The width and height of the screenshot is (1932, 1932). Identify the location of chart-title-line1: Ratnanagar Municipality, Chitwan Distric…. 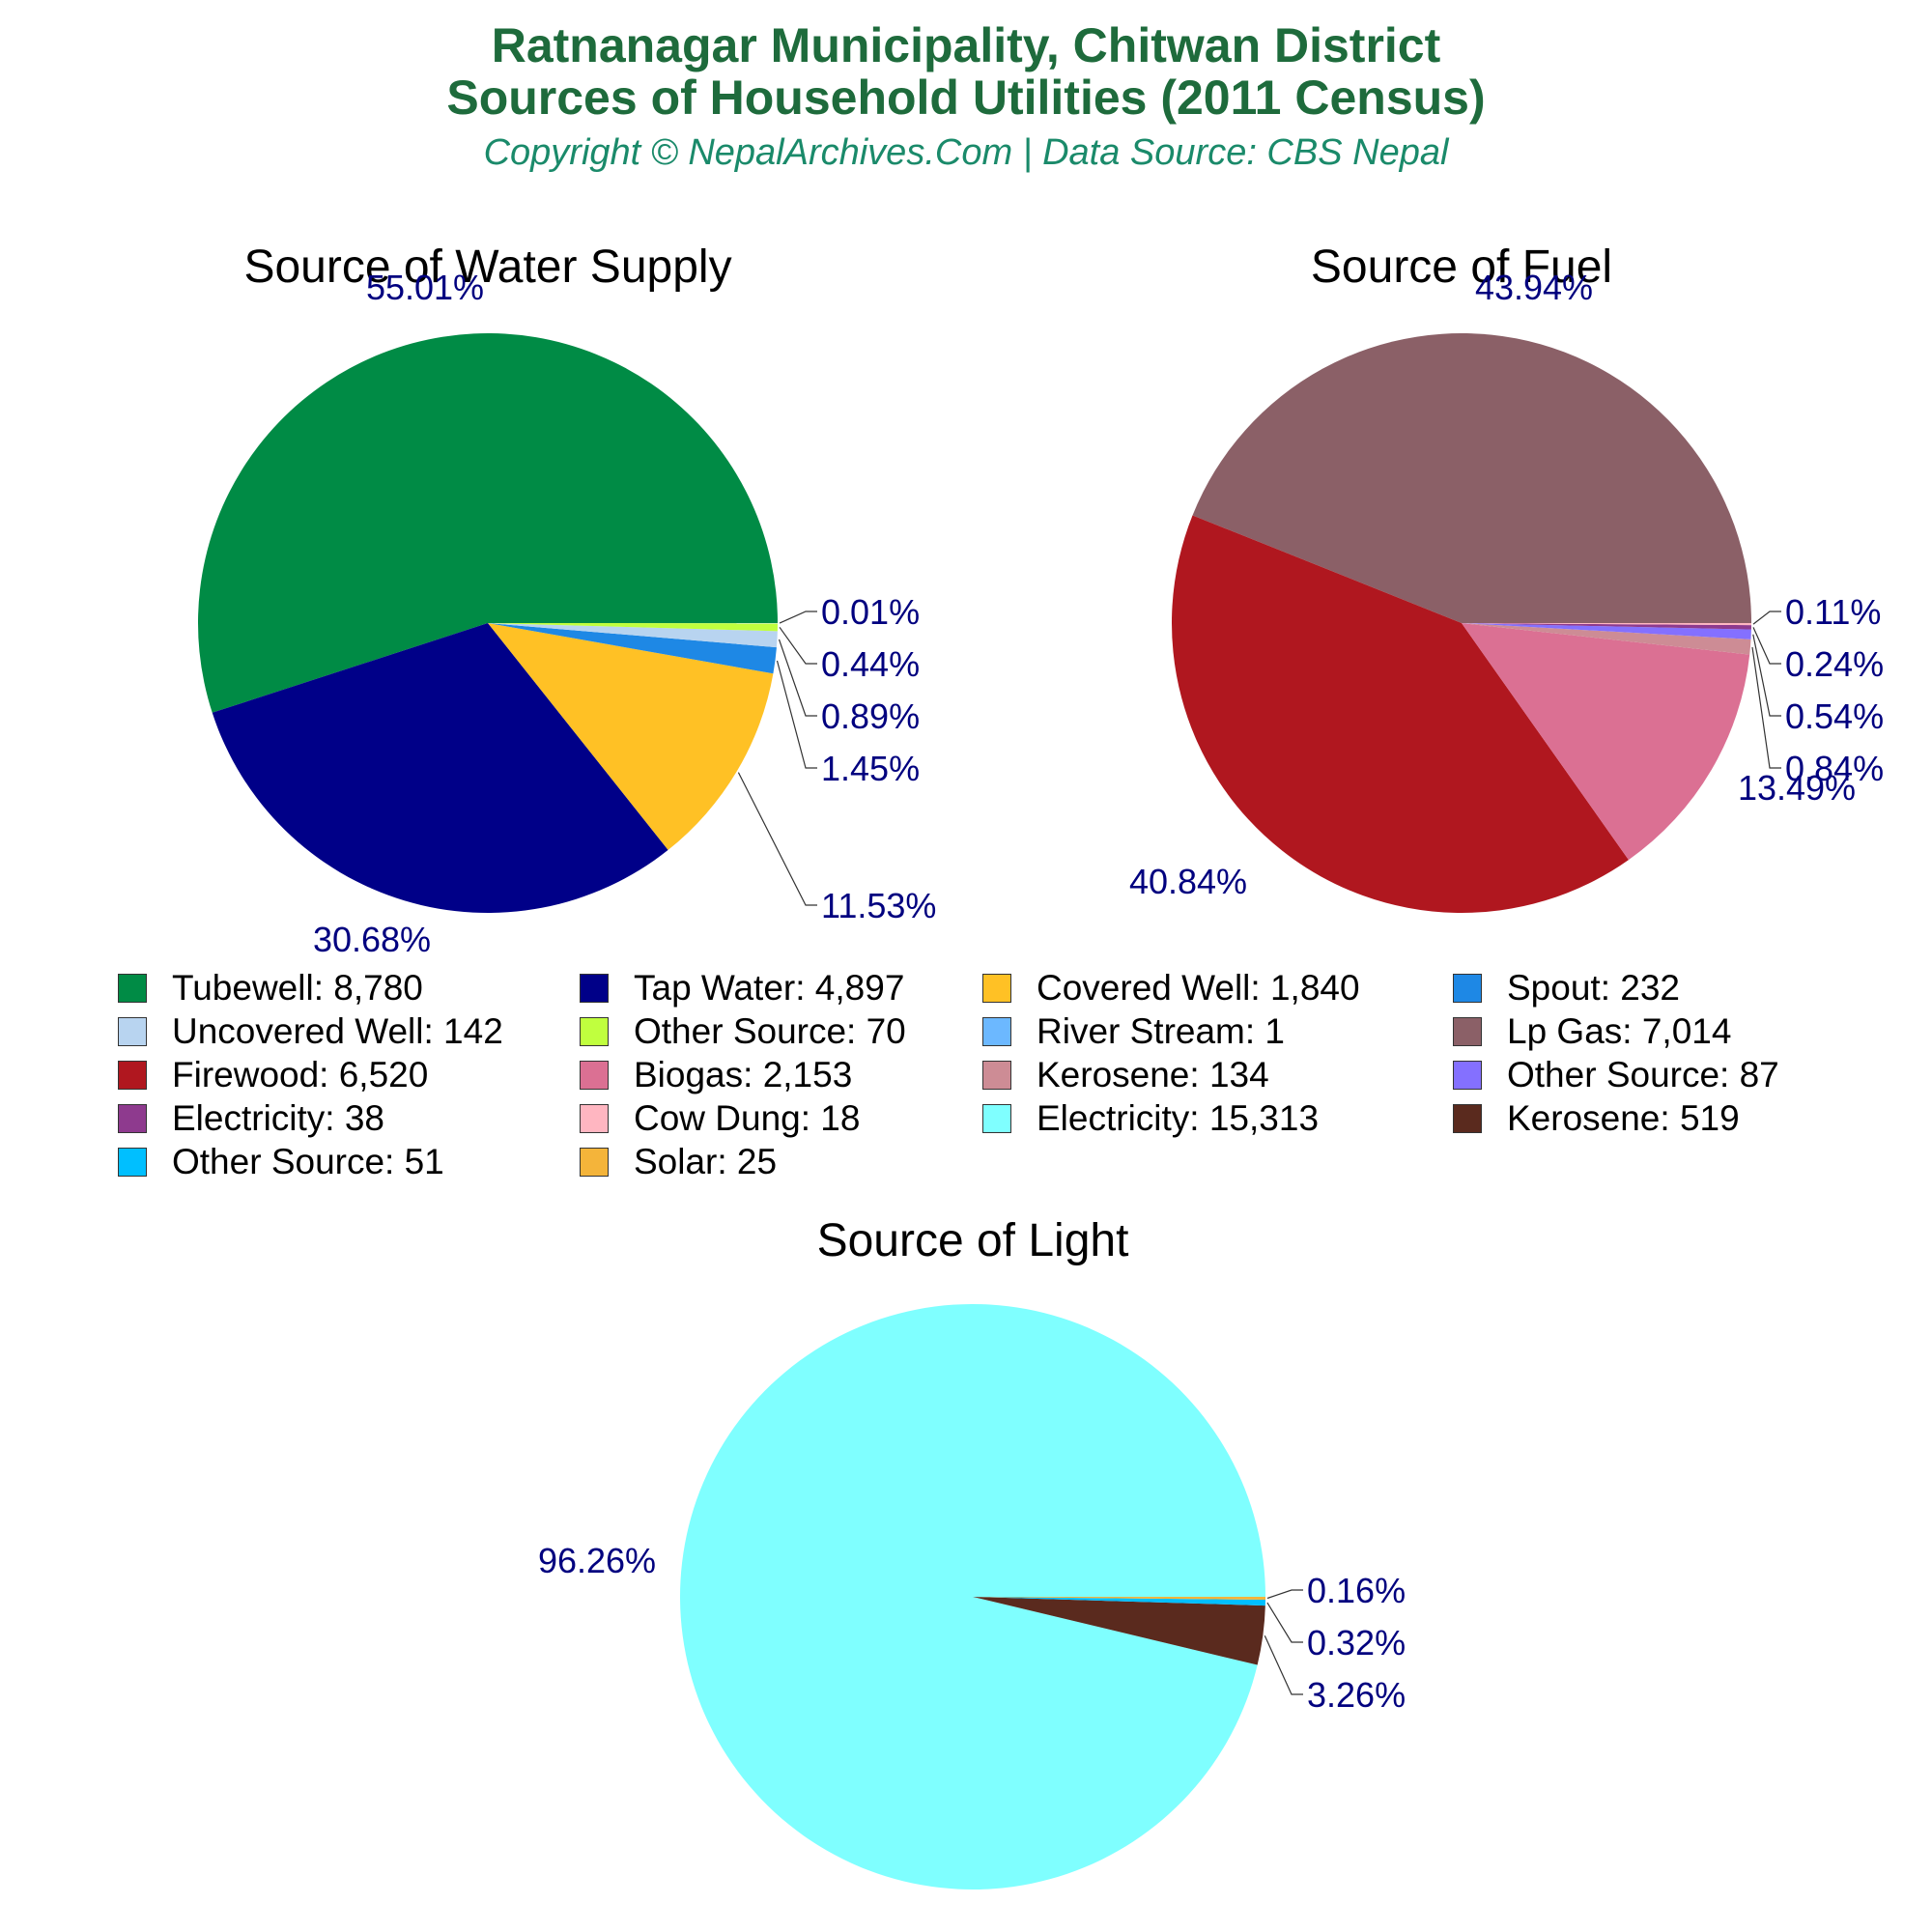
(966, 45).